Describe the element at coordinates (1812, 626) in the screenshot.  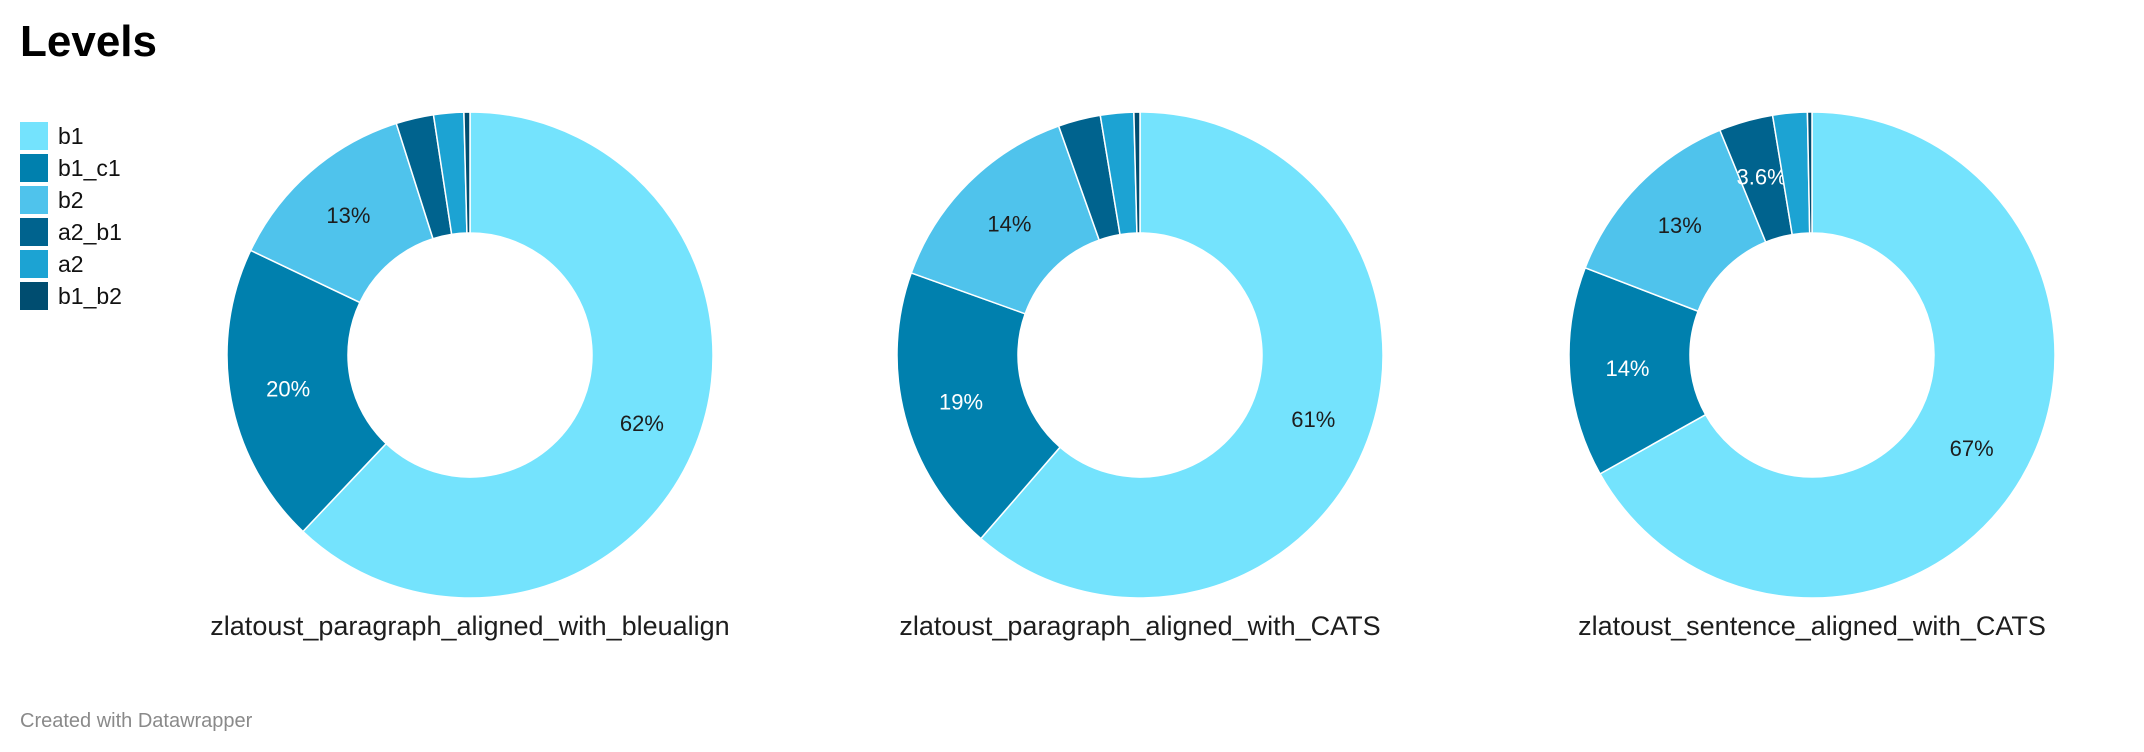
I see `donut-title: zlatoust_sentence_aligned_with_CATS` at that location.